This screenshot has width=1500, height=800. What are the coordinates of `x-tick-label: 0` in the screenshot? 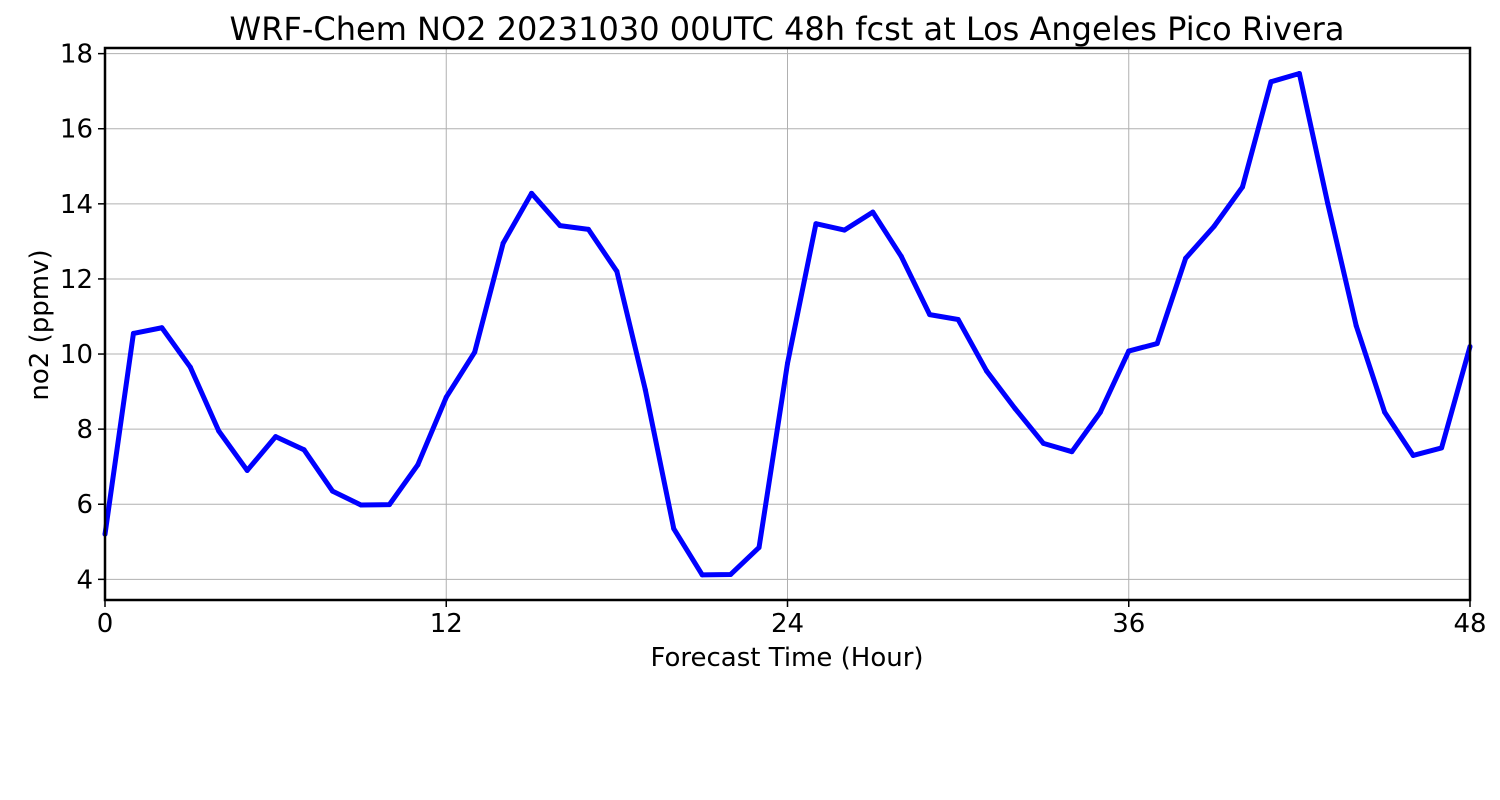 It's located at (105, 624).